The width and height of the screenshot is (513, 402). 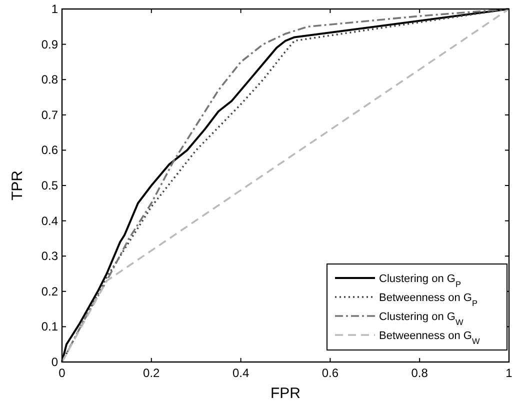 I want to click on y-tick-label: 0.1, so click(x=49, y=327).